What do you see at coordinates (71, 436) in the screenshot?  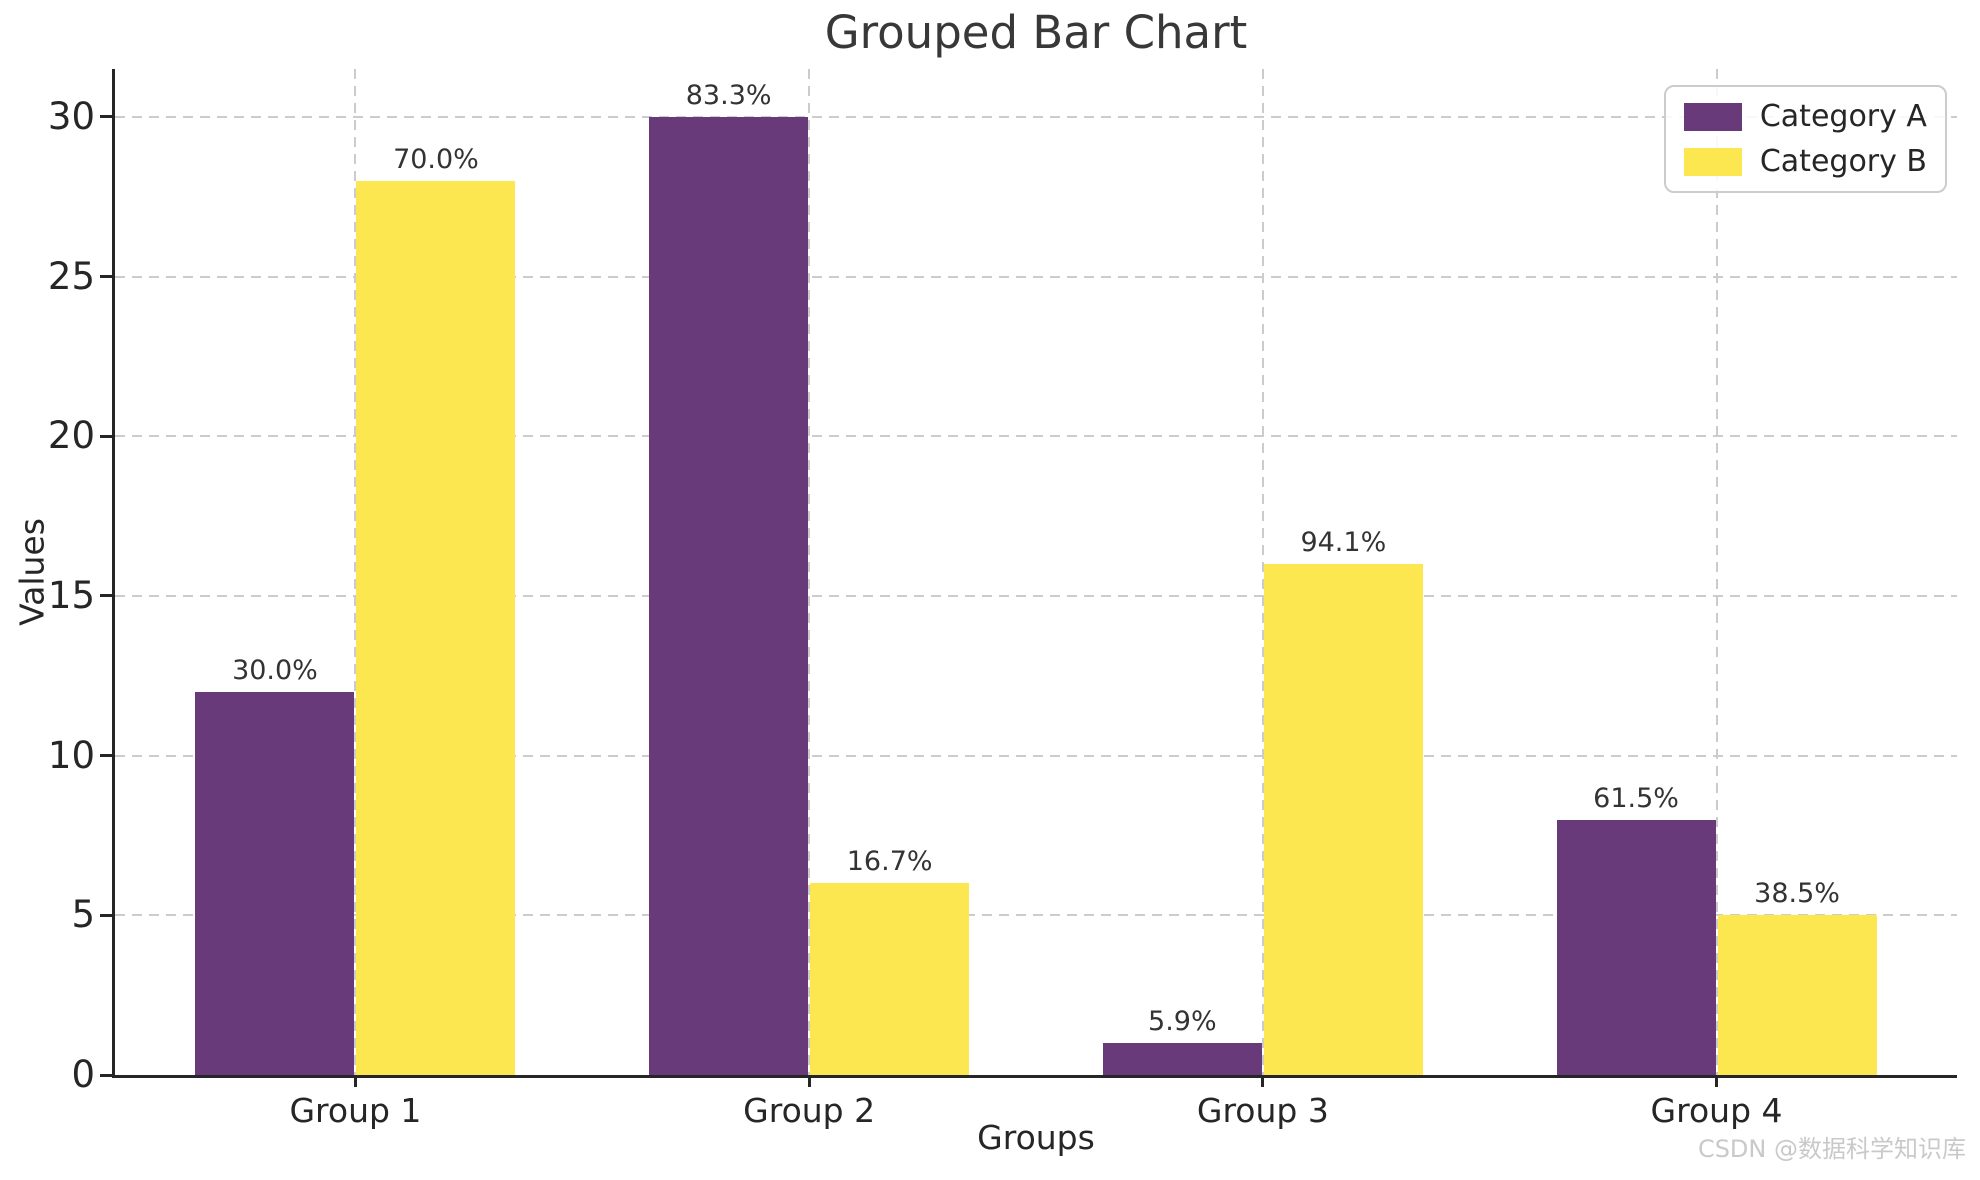 I see `y-tick-label-20: 20` at bounding box center [71, 436].